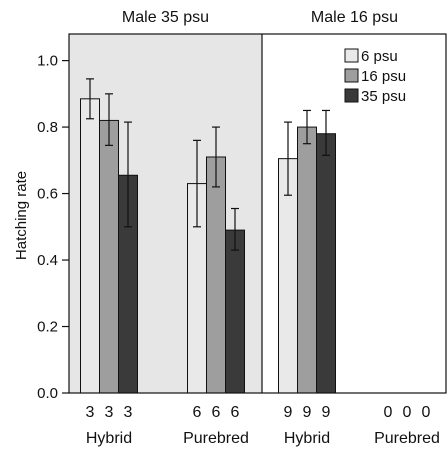 This screenshot has height=449, width=447. What do you see at coordinates (47, 327) in the screenshot?
I see `y-tick-label: 0.2` at bounding box center [47, 327].